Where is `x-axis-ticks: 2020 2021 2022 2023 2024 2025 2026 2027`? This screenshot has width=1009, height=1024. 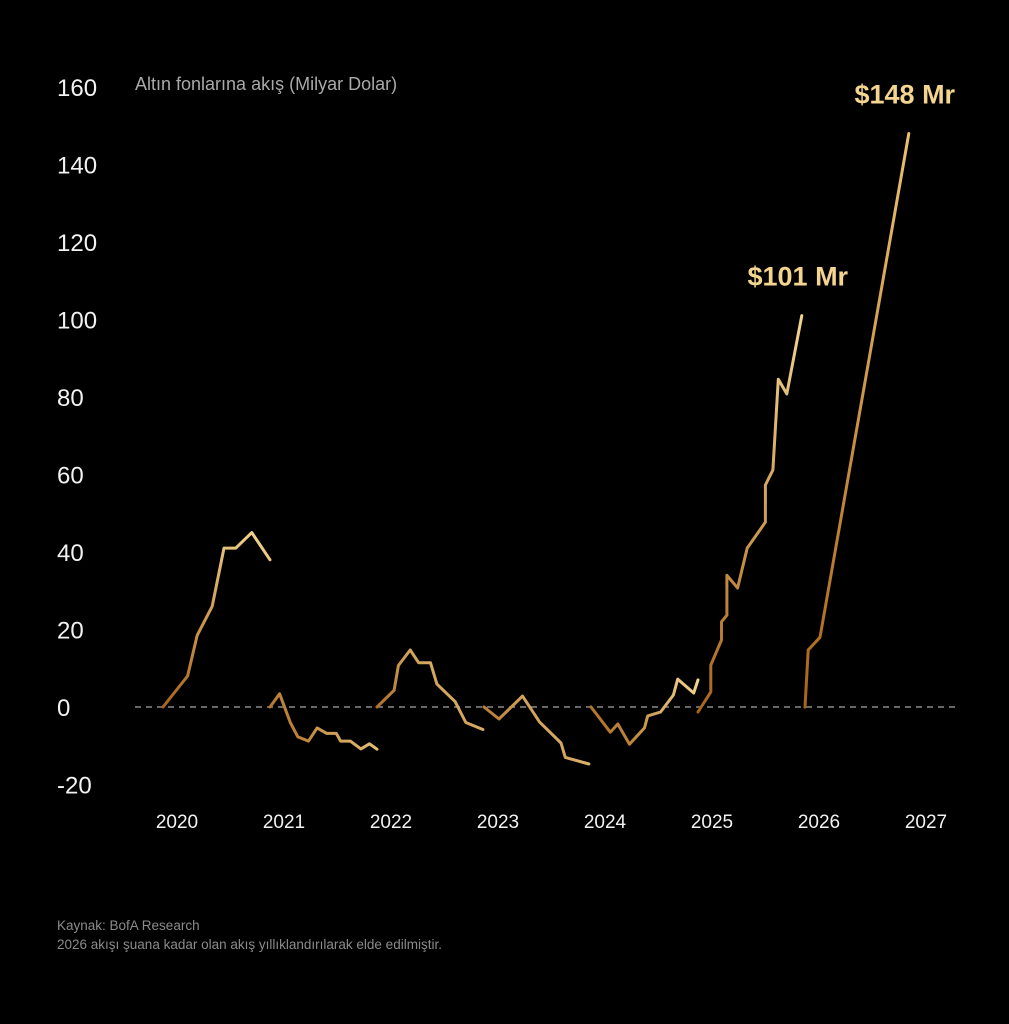 x-axis-ticks: 2020 2021 2022 2023 2024 2025 2026 2027 is located at coordinates (551, 822).